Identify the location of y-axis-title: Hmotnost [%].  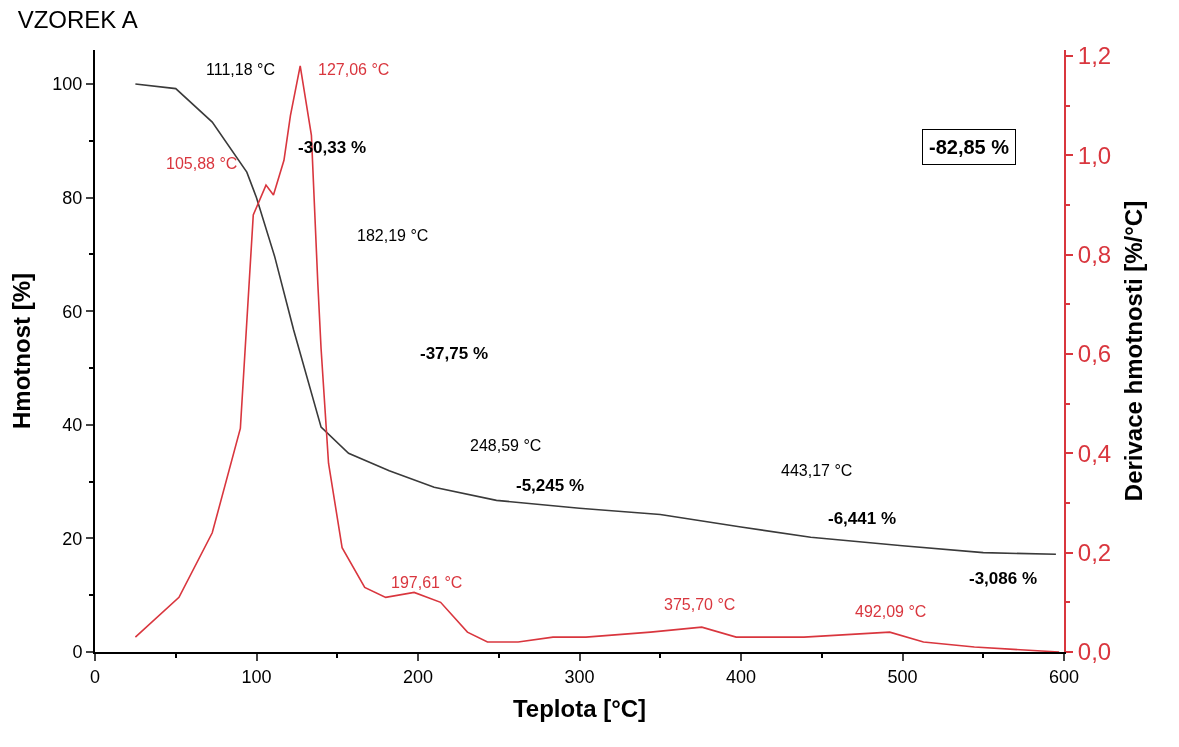
(21, 351).